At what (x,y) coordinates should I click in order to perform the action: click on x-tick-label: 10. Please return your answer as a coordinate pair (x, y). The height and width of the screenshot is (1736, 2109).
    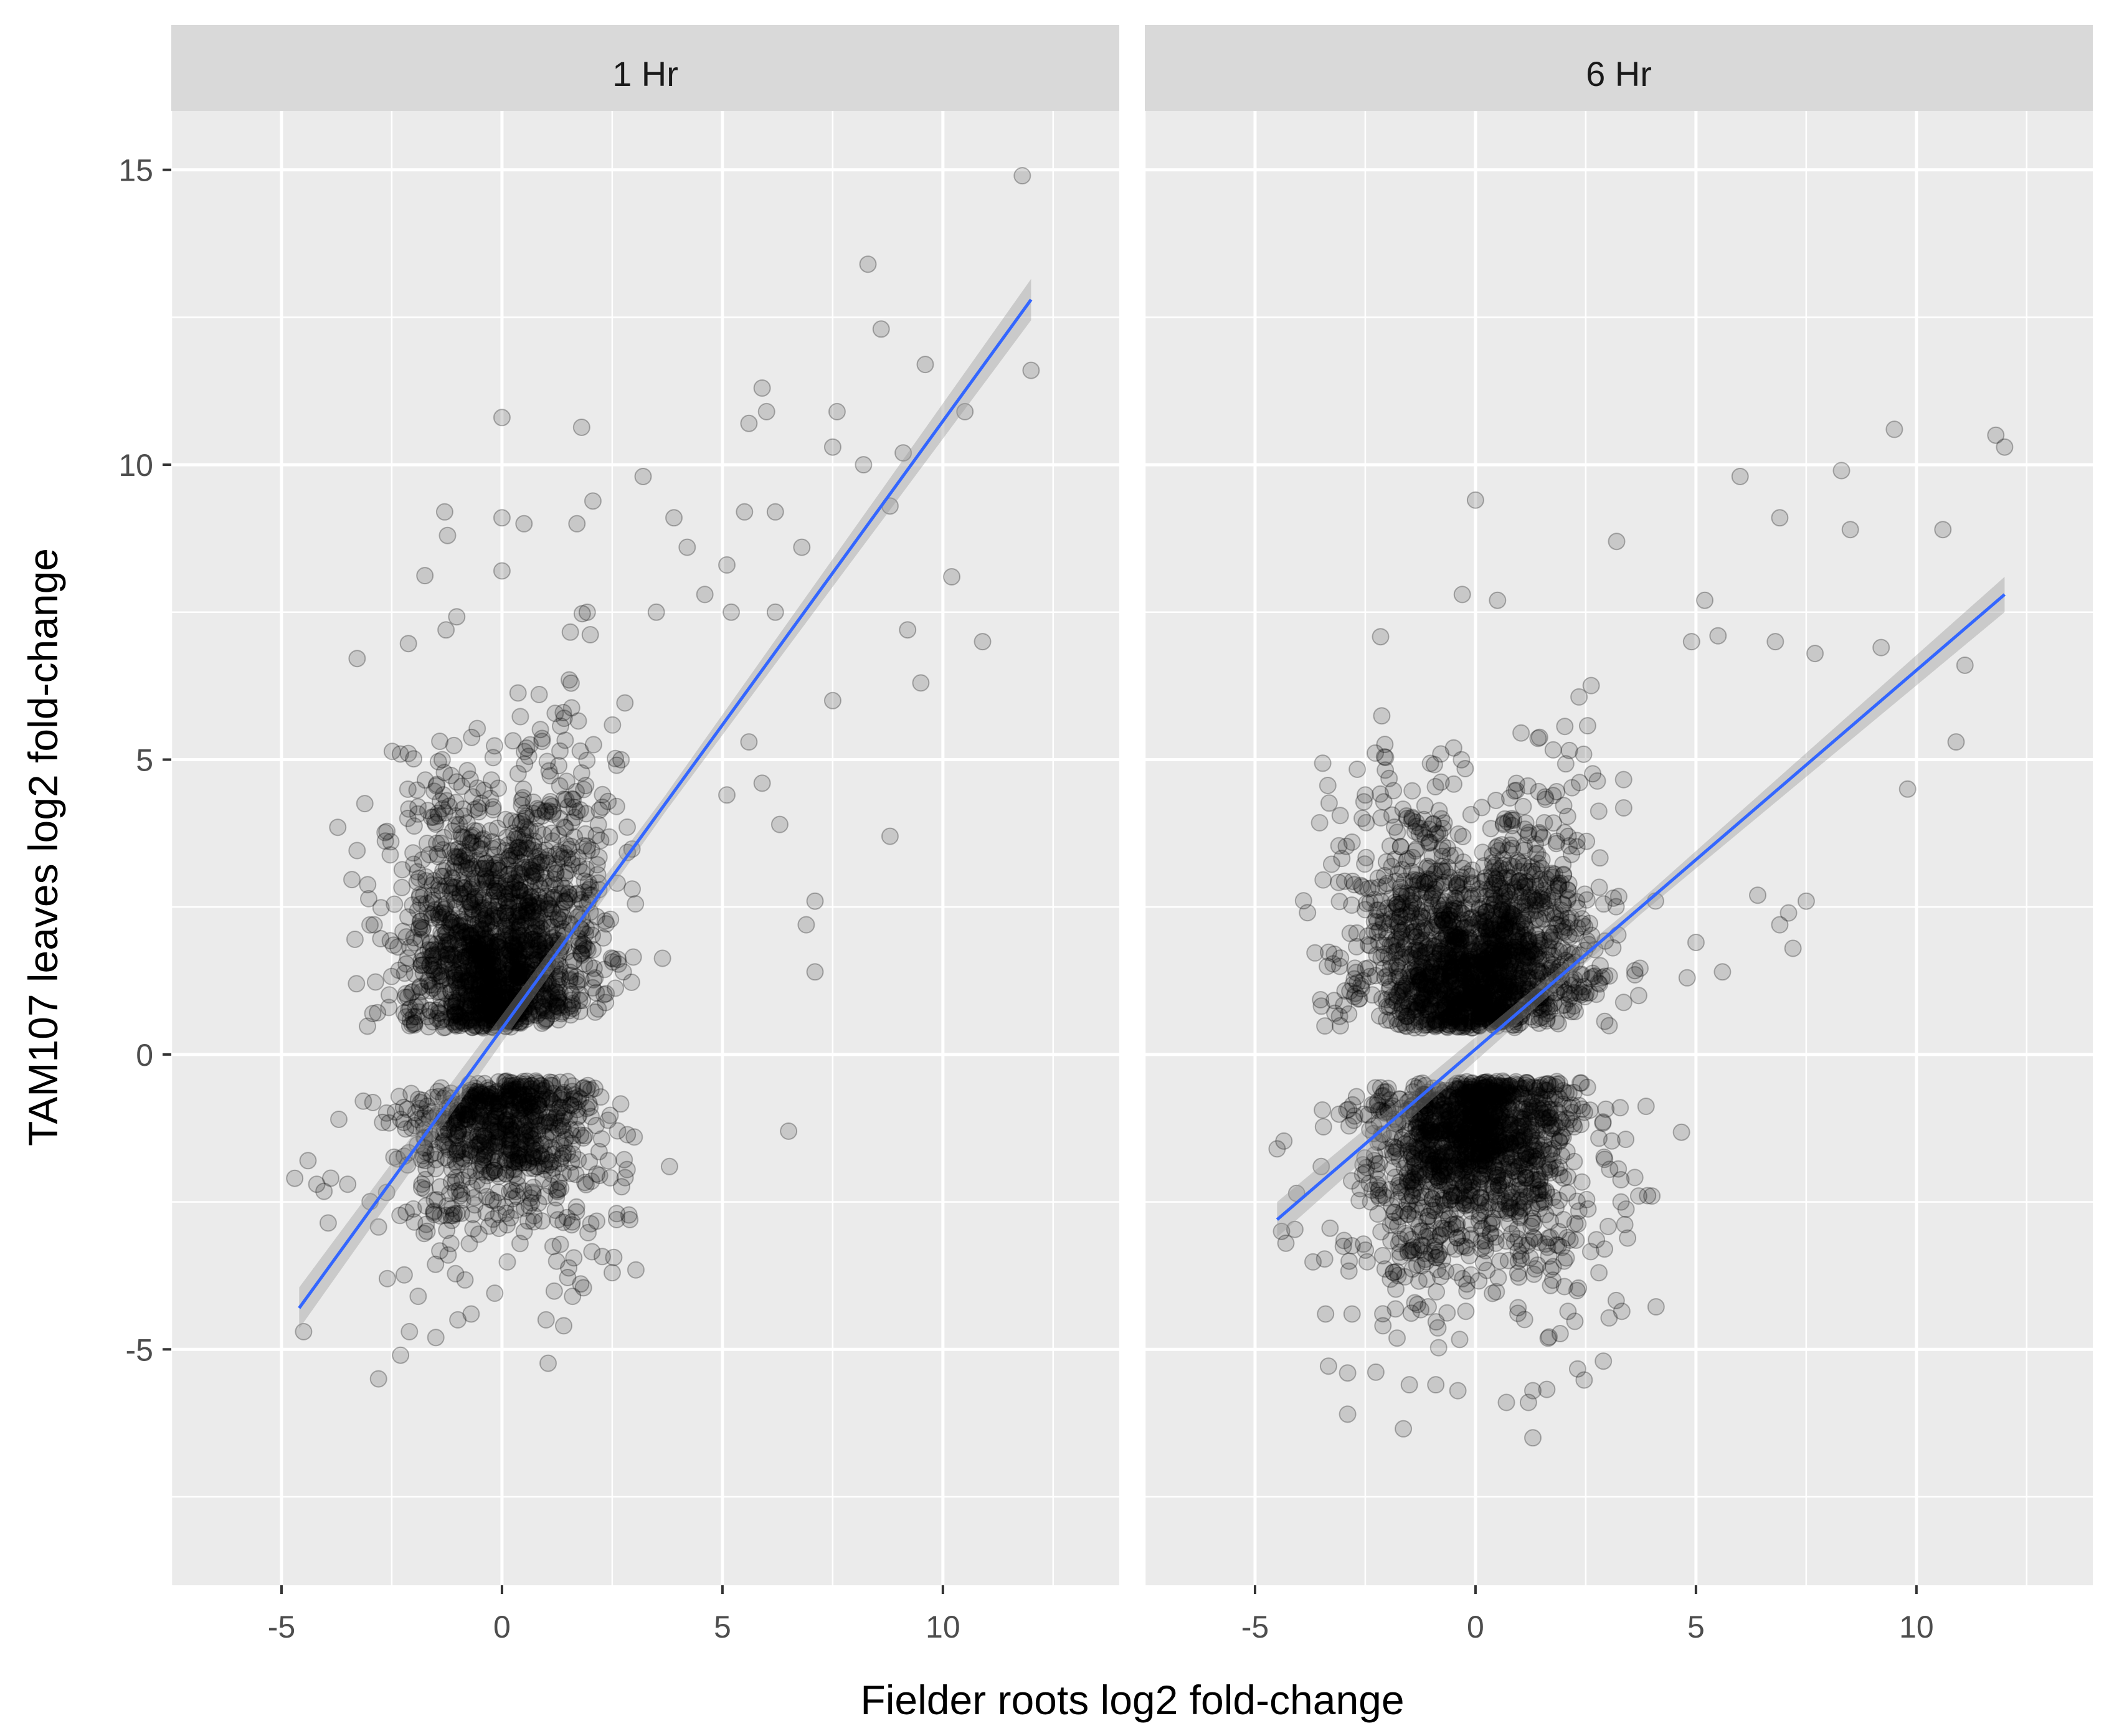
    Looking at the image, I should click on (943, 1627).